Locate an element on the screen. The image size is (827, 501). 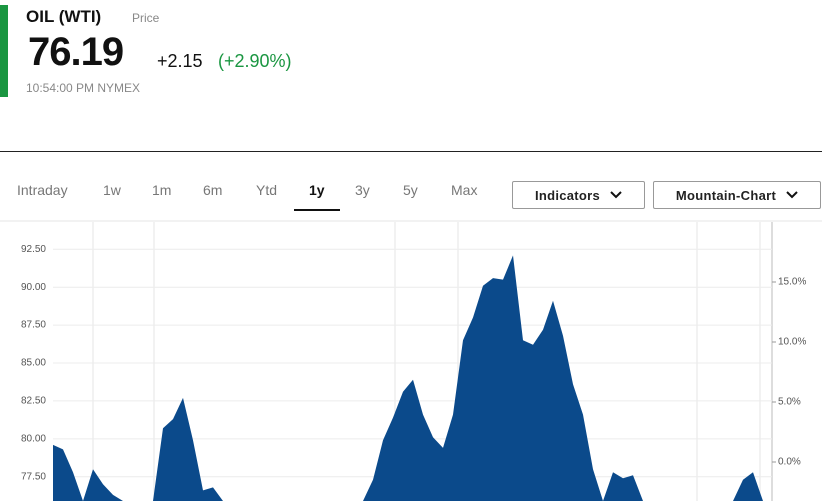
indicators-button: Indicators is located at coordinates (578, 195).